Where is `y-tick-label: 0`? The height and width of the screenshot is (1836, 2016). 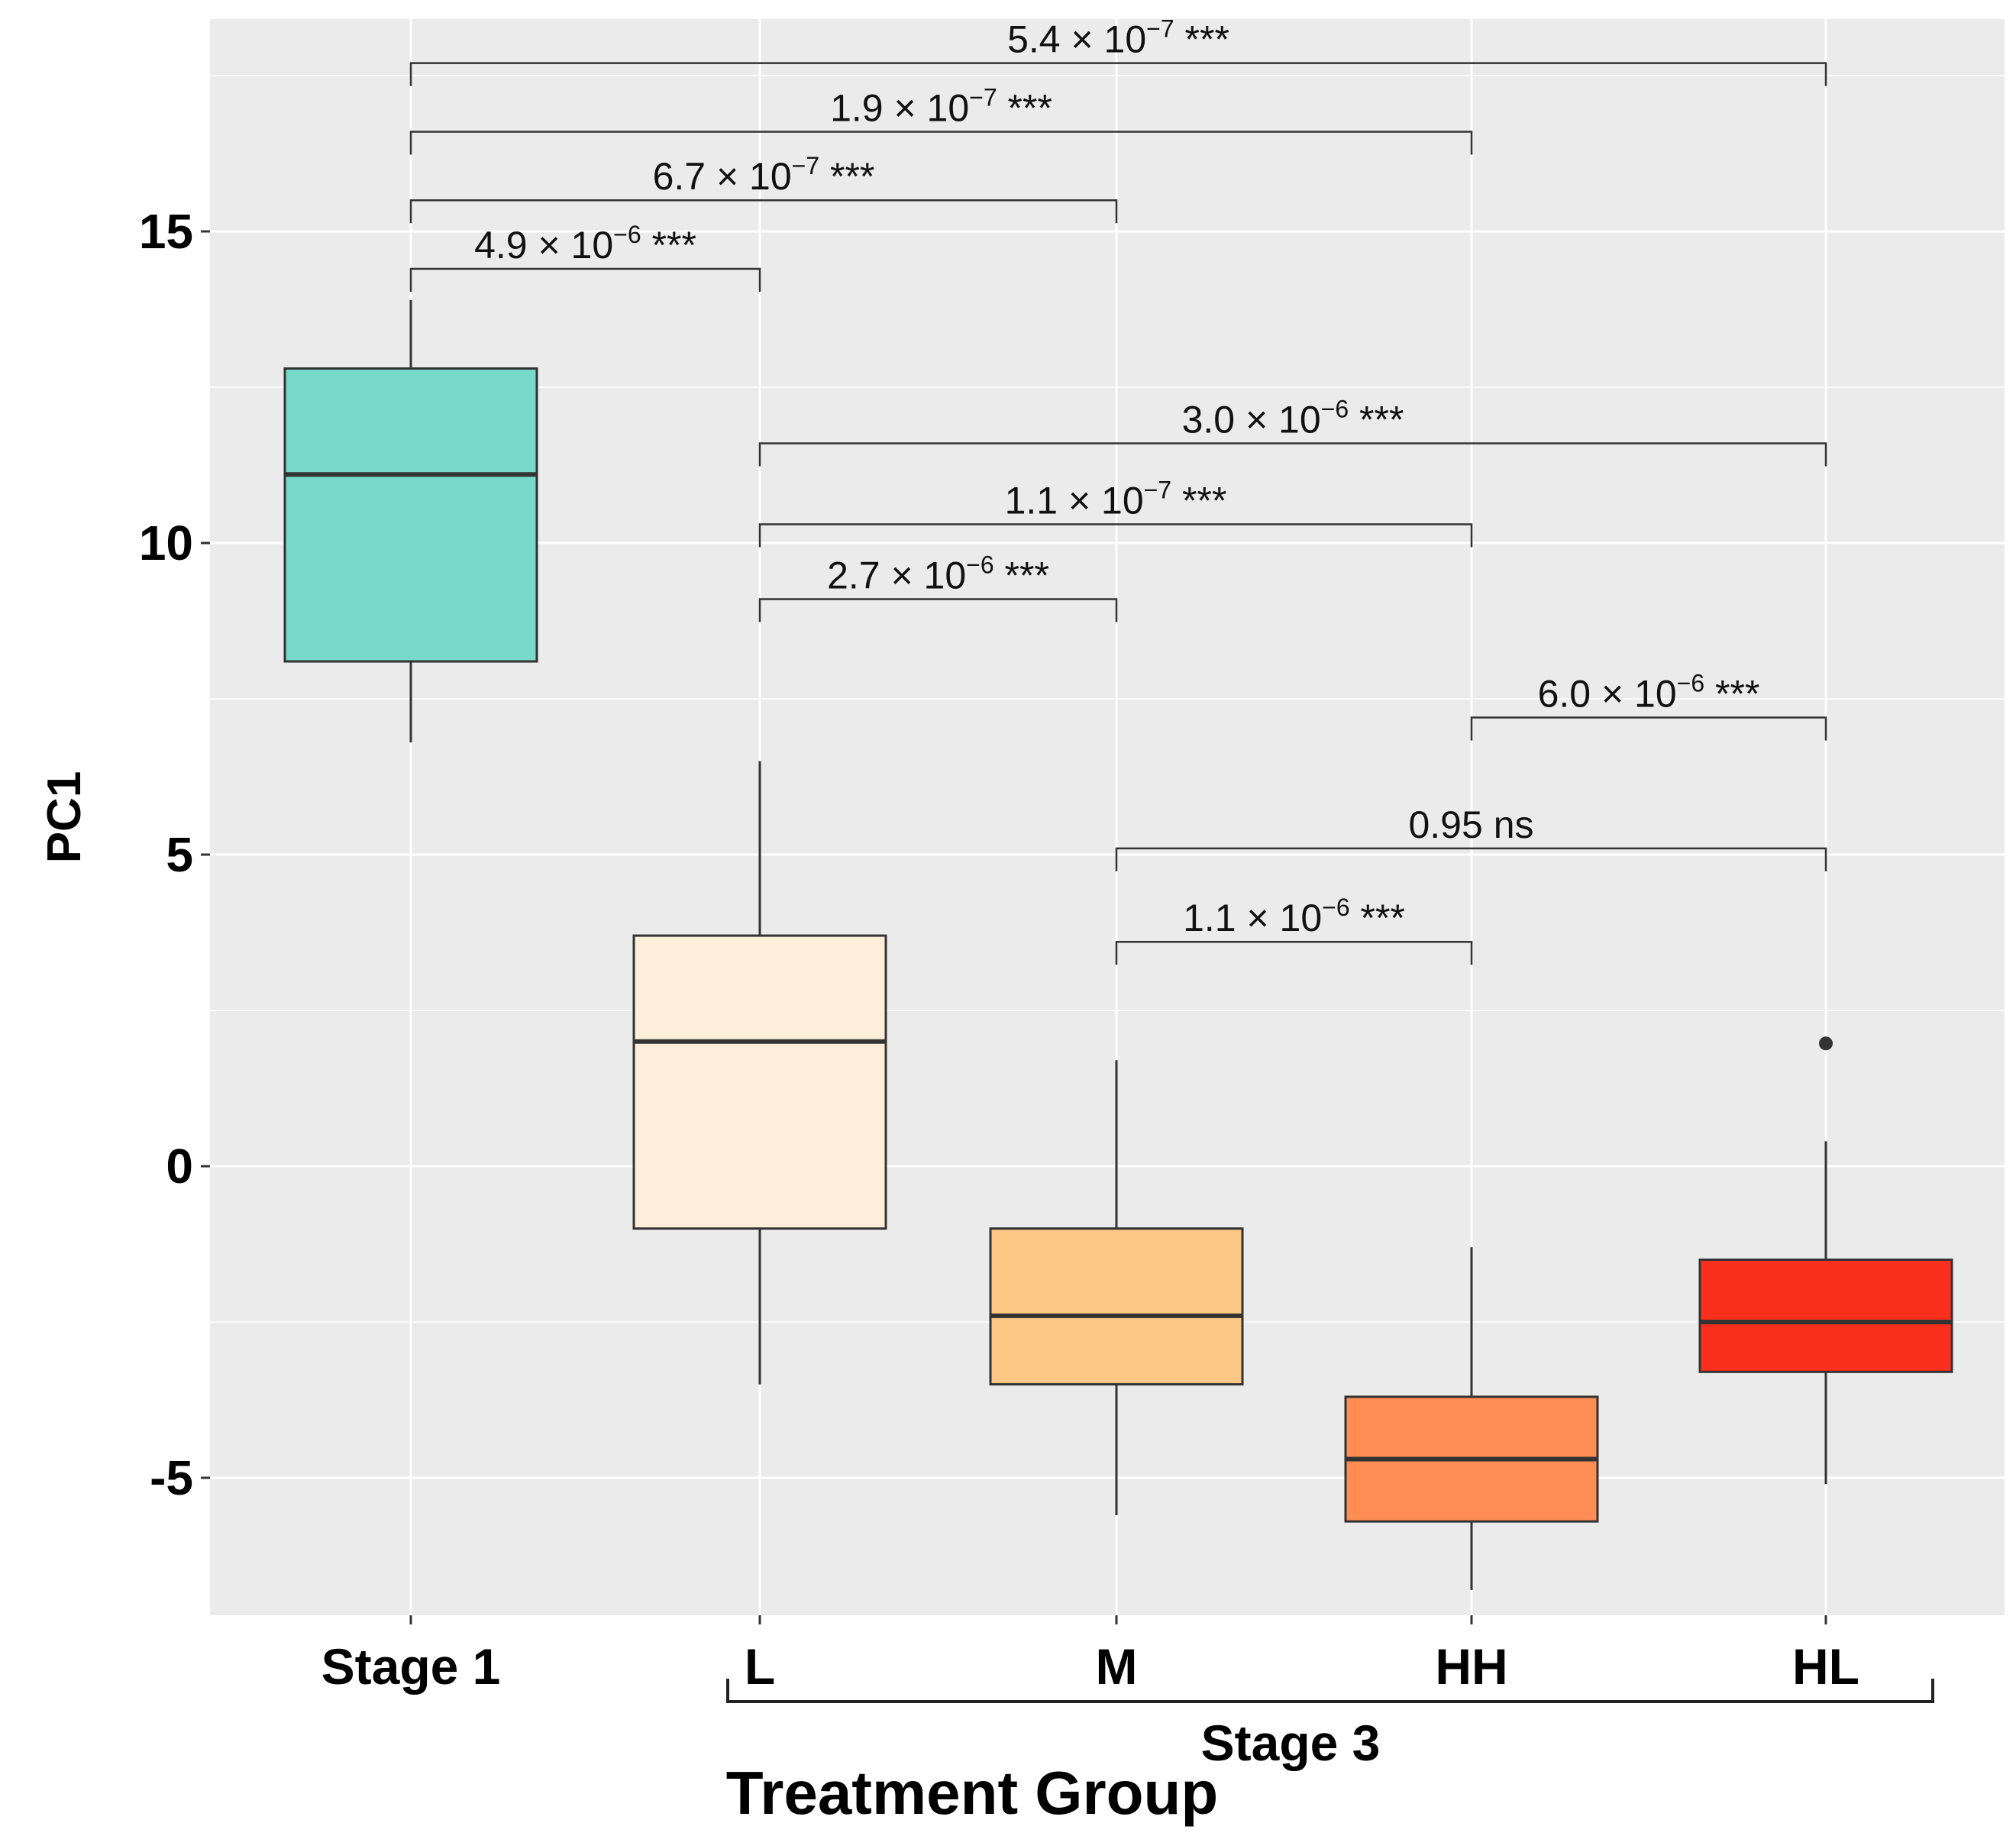 y-tick-label: 0 is located at coordinates (180, 1166).